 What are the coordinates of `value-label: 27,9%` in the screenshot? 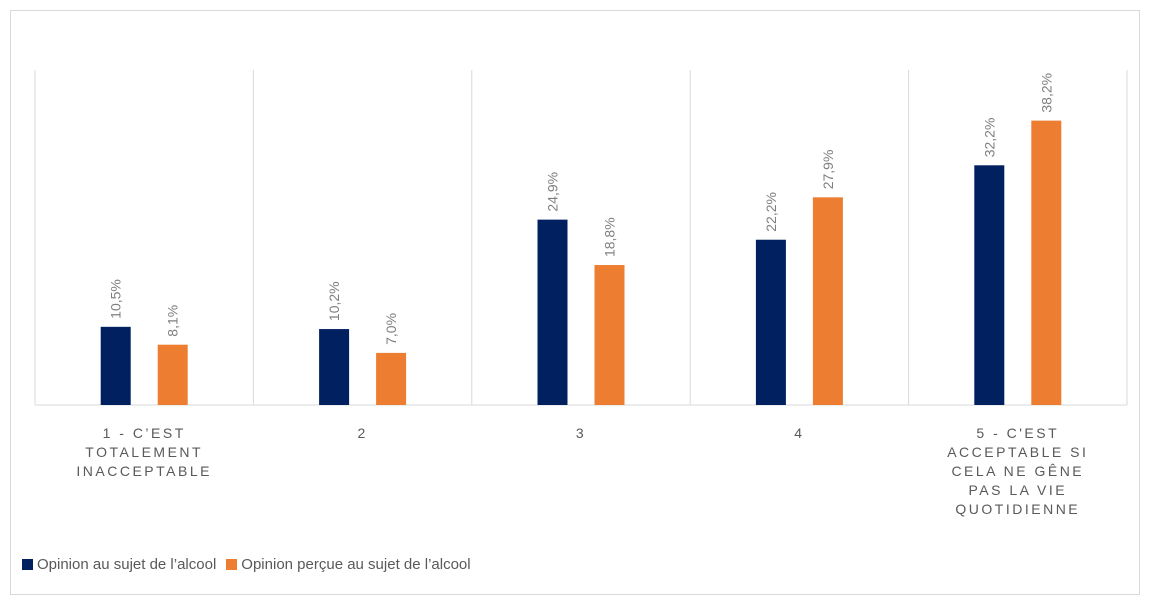 It's located at (828, 170).